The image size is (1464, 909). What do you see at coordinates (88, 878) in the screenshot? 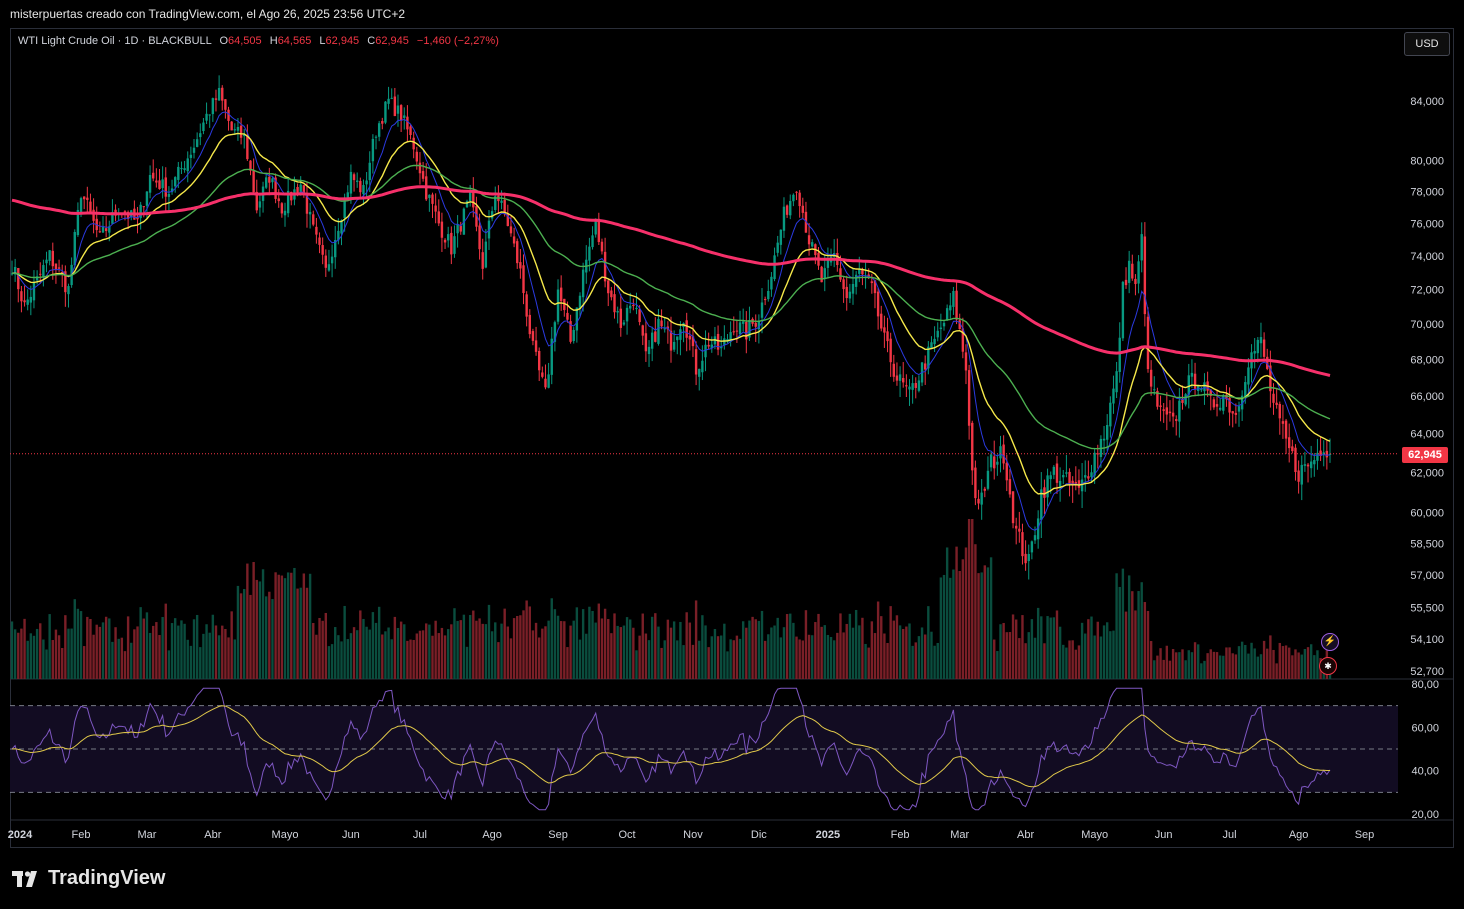
I see `tradingview-logo: TradingView` at bounding box center [88, 878].